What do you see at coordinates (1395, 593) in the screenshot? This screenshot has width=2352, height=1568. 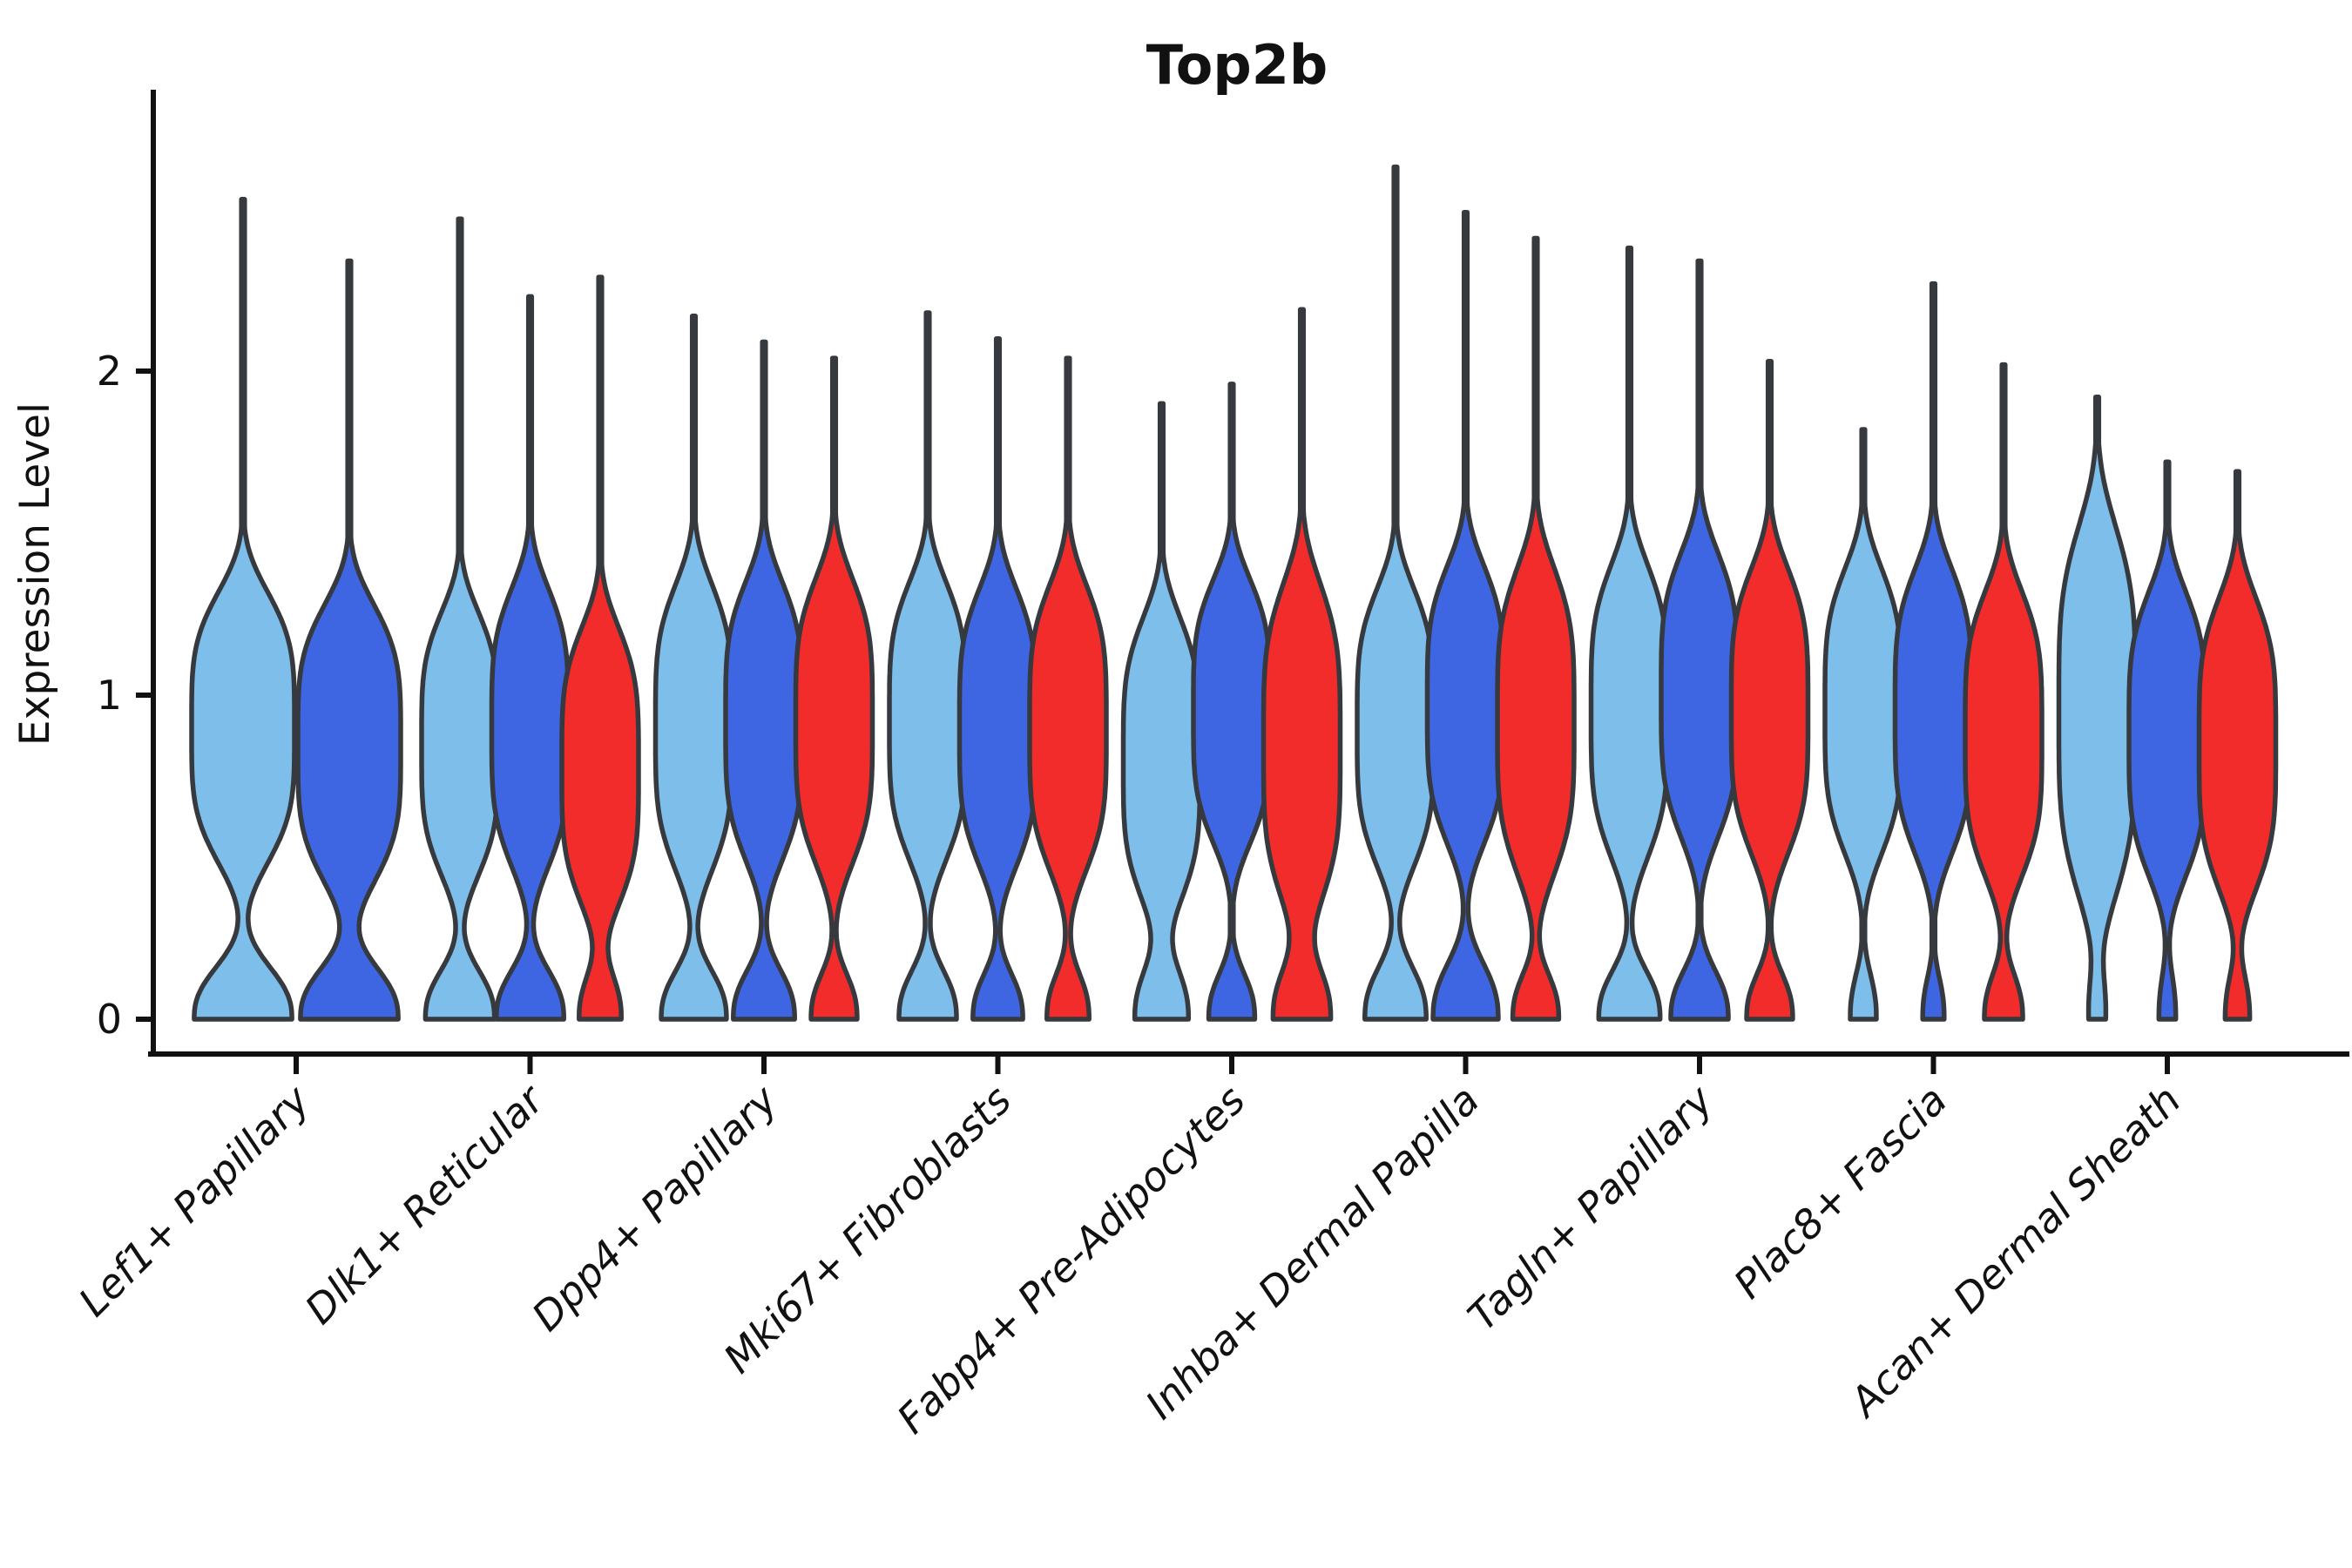 I see `violin-inhba-dermal-papilla-light-blue` at bounding box center [1395, 593].